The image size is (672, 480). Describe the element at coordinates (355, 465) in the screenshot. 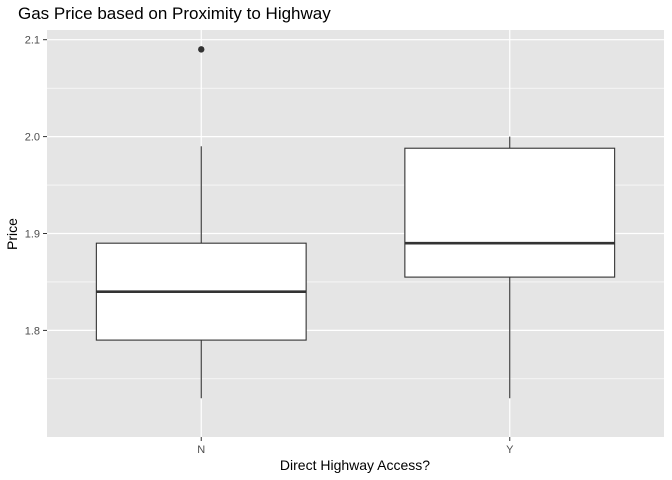

I see `x-axis-title: Direct Highway Access?` at that location.